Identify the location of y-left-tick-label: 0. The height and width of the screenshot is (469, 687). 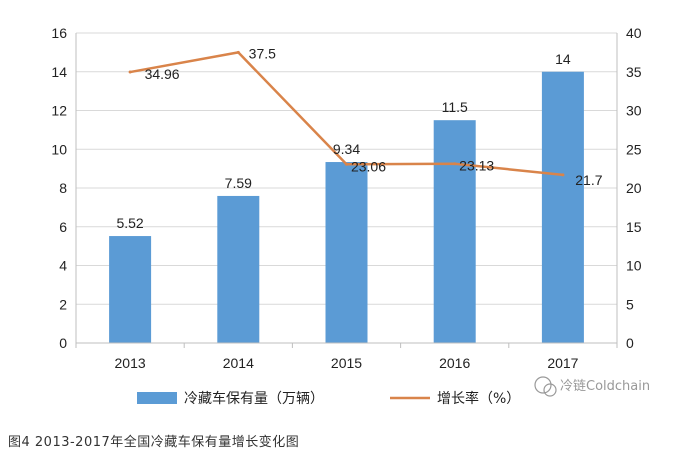
(63, 343).